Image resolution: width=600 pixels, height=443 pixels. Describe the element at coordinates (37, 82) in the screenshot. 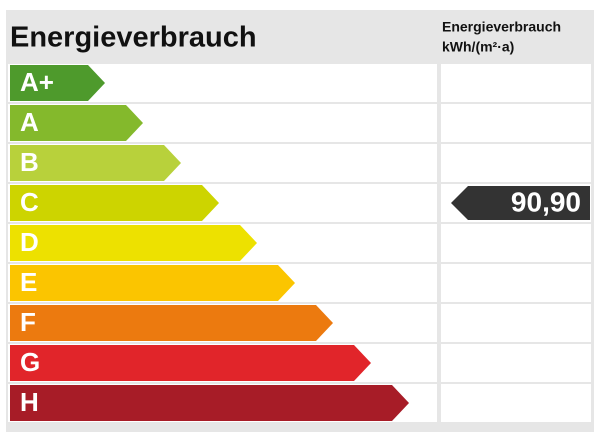

I see `class-label: A+` at that location.